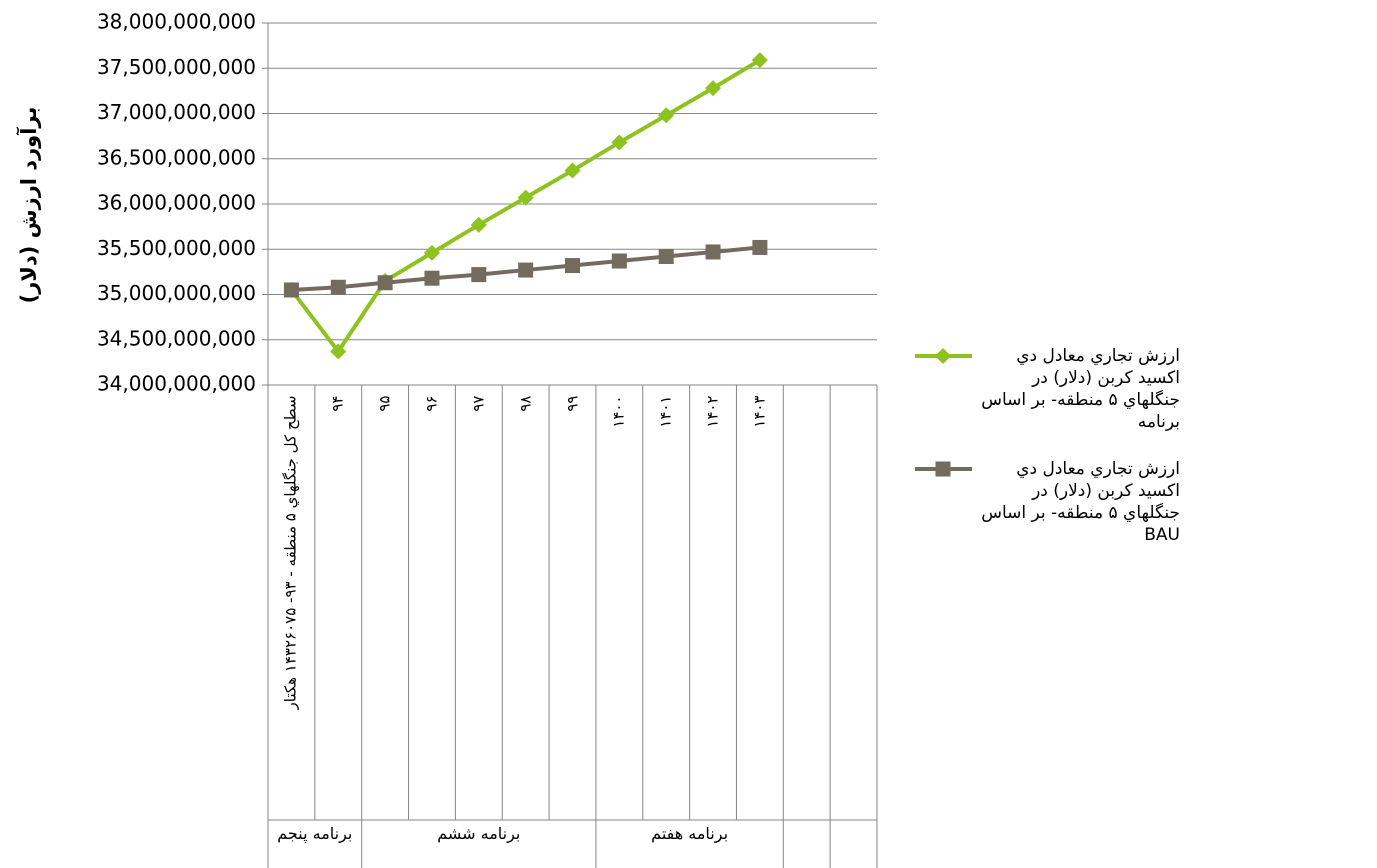 The image size is (1377, 868). I want to click on y-tick-label: 37,000,000,000, so click(176, 112).